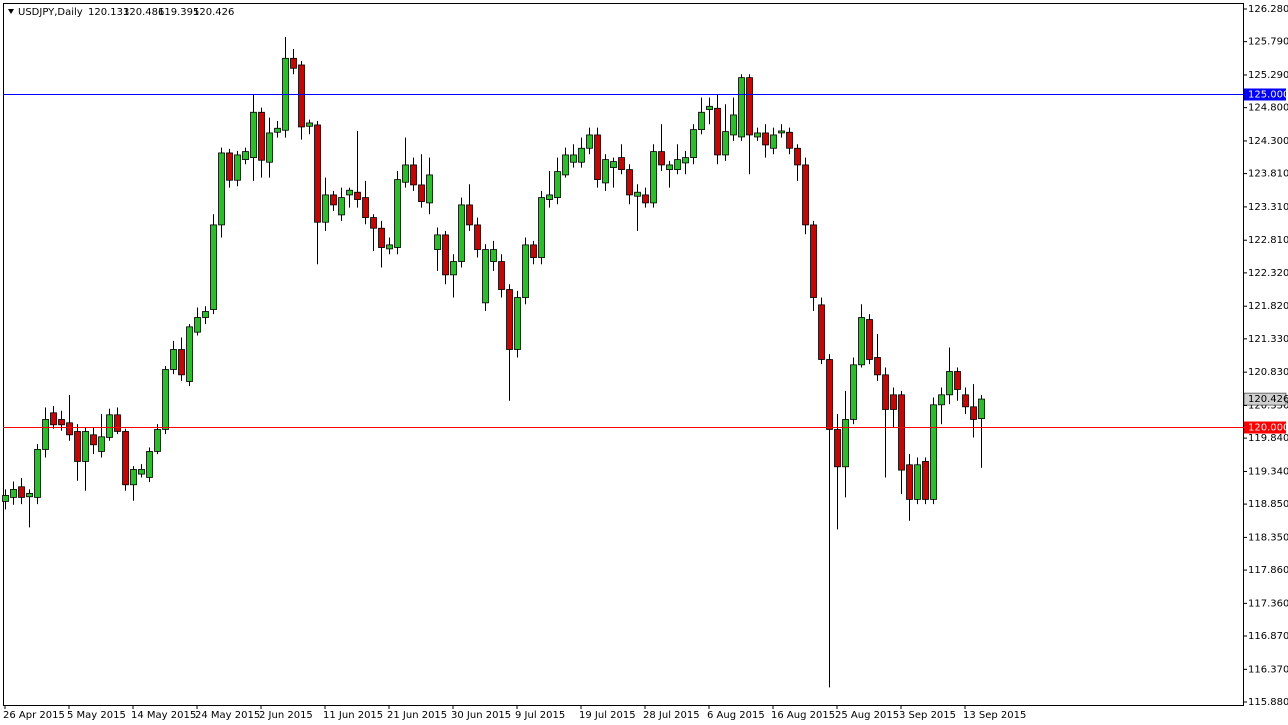  I want to click on x-tick-label: 26 Apr 2015, so click(34, 715).